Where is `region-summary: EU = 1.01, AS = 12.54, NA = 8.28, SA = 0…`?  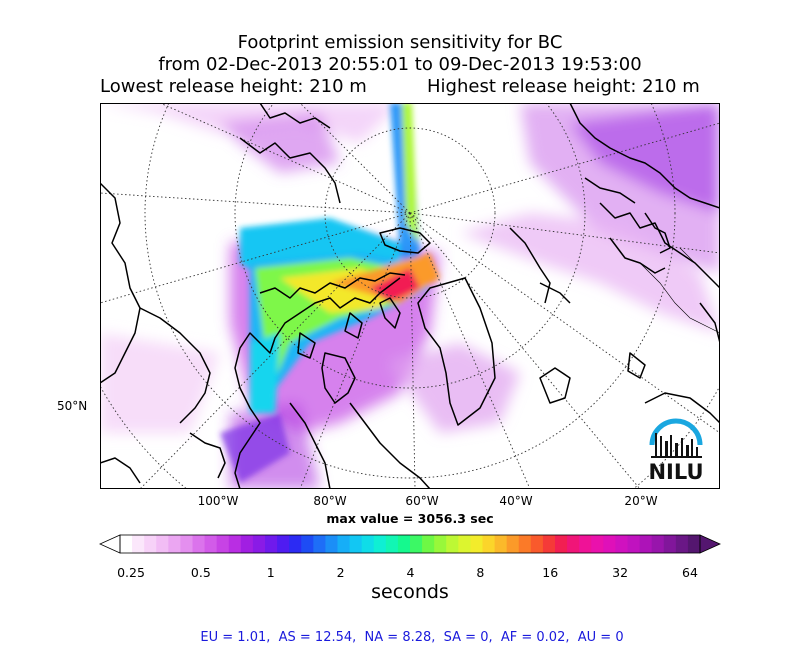
region-summary: EU = 1.01, AS = 12.54, NA = 8.28, SA = 0… is located at coordinates (412, 637).